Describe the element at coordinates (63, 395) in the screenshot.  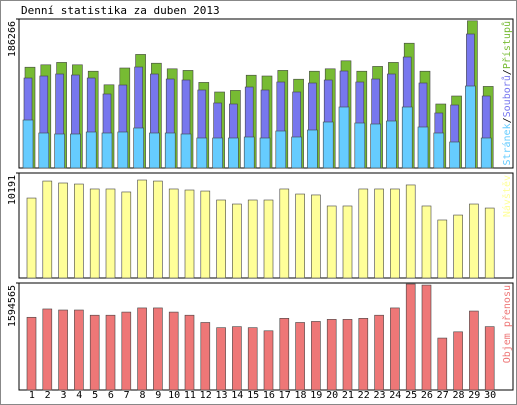
I see `x-tick-label: 3` at that location.